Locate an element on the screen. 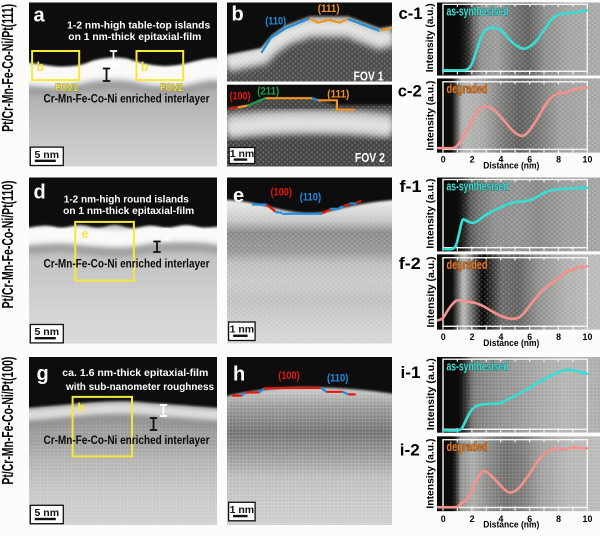 The height and width of the screenshot is (536, 600). svg-text: 1-2 nm-high table-top islands is located at coordinates (138, 26).